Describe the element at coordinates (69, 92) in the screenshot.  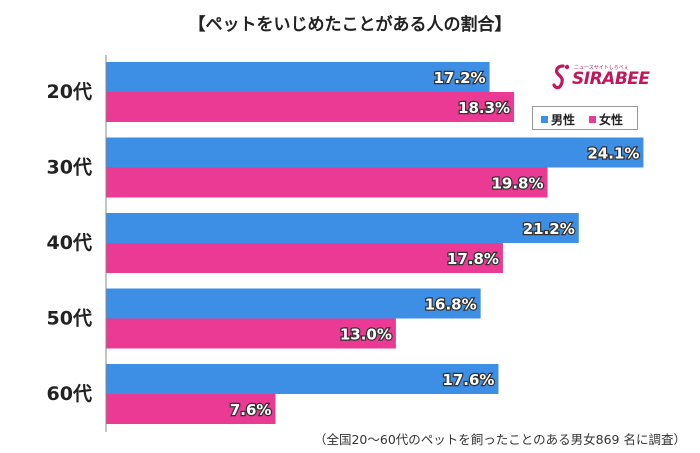
I see `category-label: 20代` at that location.